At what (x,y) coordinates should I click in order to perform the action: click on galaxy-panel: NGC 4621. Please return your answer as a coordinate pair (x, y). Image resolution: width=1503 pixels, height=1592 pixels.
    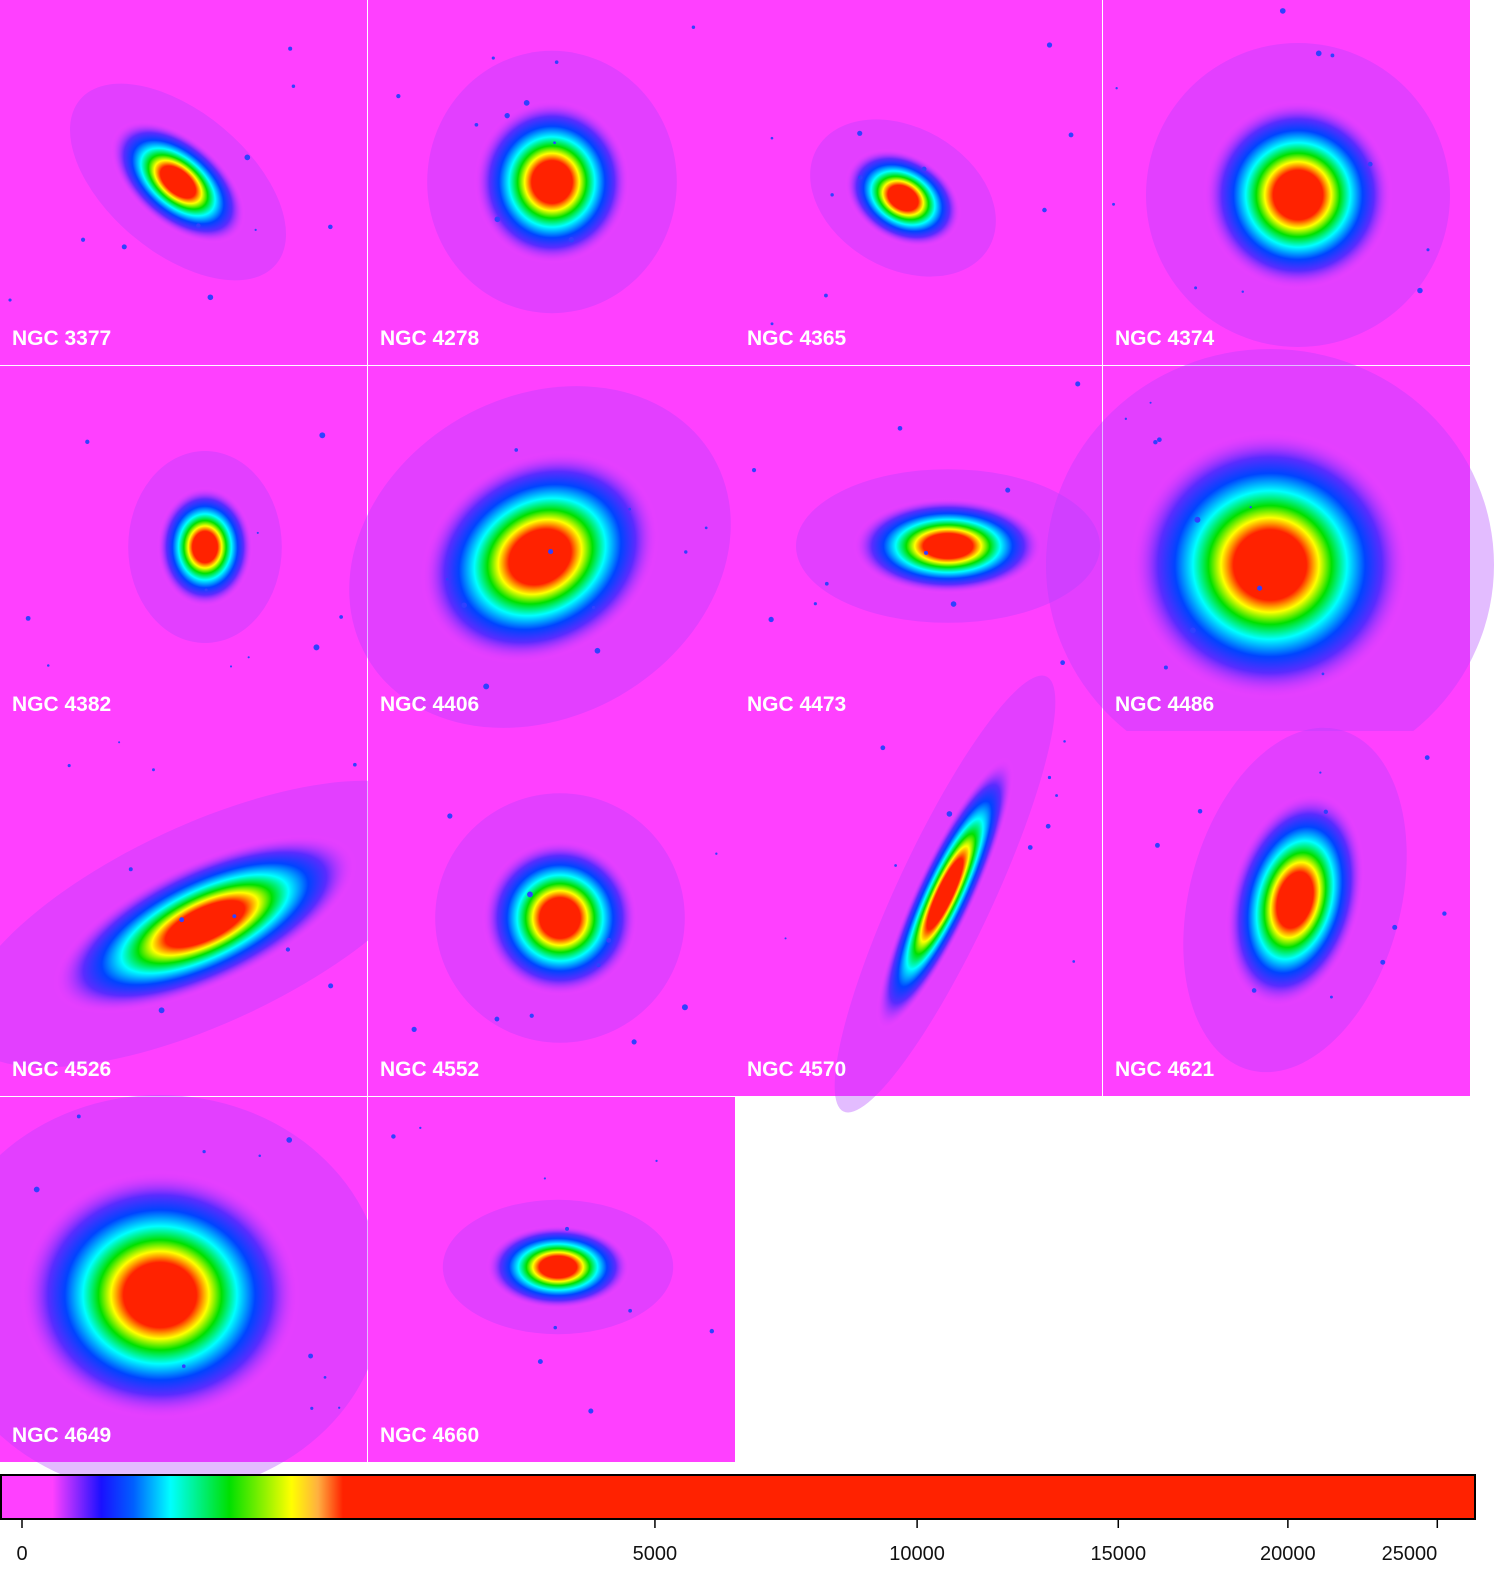
    Looking at the image, I should click on (1286, 911).